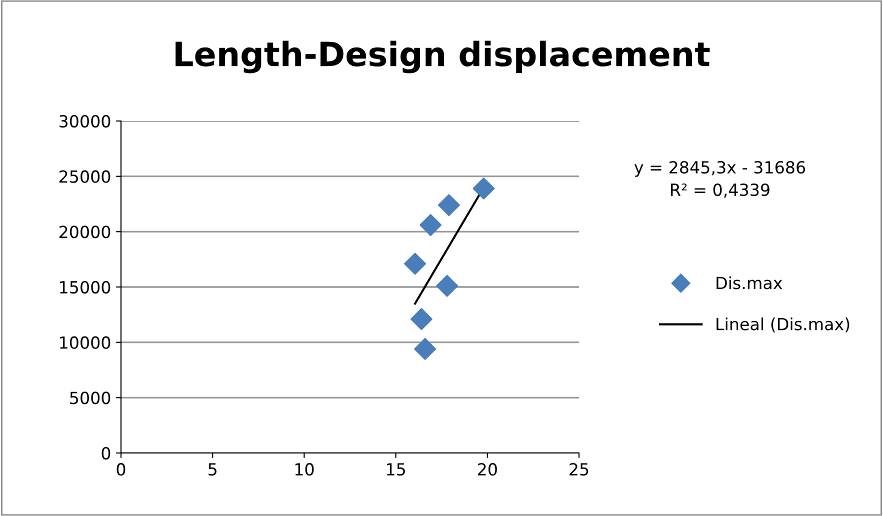  Describe the element at coordinates (90, 398) in the screenshot. I see `y-tick-label: 5000` at that location.